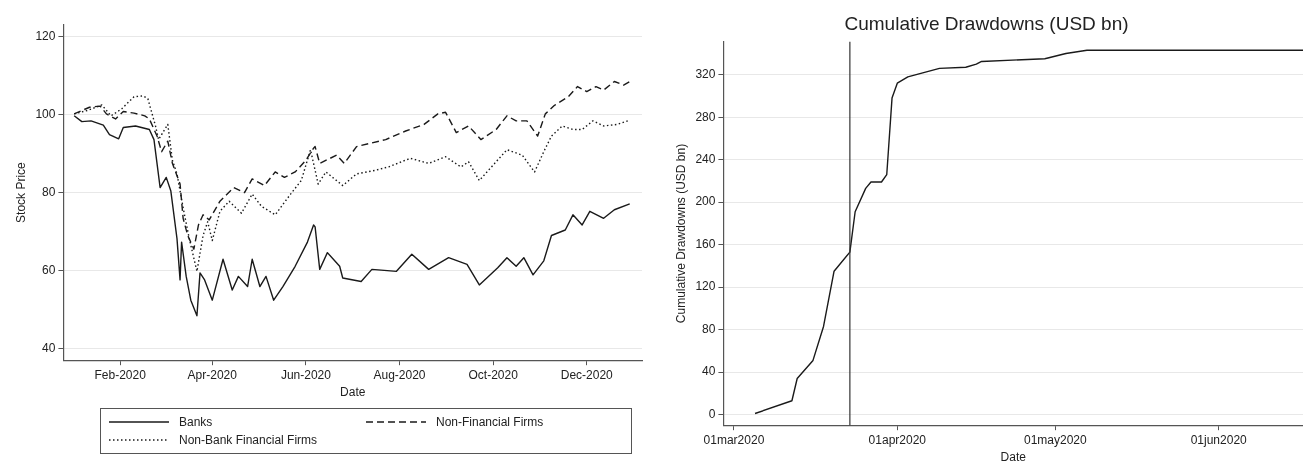 The width and height of the screenshot is (1303, 475). What do you see at coordinates (306, 374) in the screenshot?
I see `x-tick-label: Jun-2020` at bounding box center [306, 374].